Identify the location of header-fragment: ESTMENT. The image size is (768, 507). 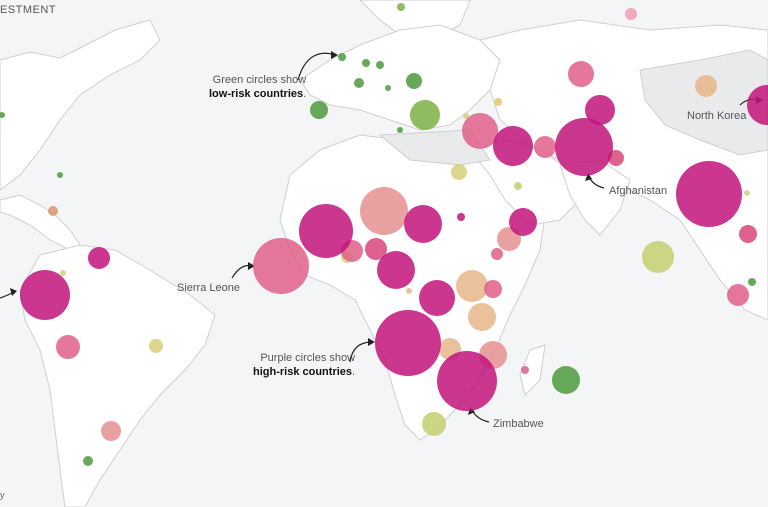
(28, 10).